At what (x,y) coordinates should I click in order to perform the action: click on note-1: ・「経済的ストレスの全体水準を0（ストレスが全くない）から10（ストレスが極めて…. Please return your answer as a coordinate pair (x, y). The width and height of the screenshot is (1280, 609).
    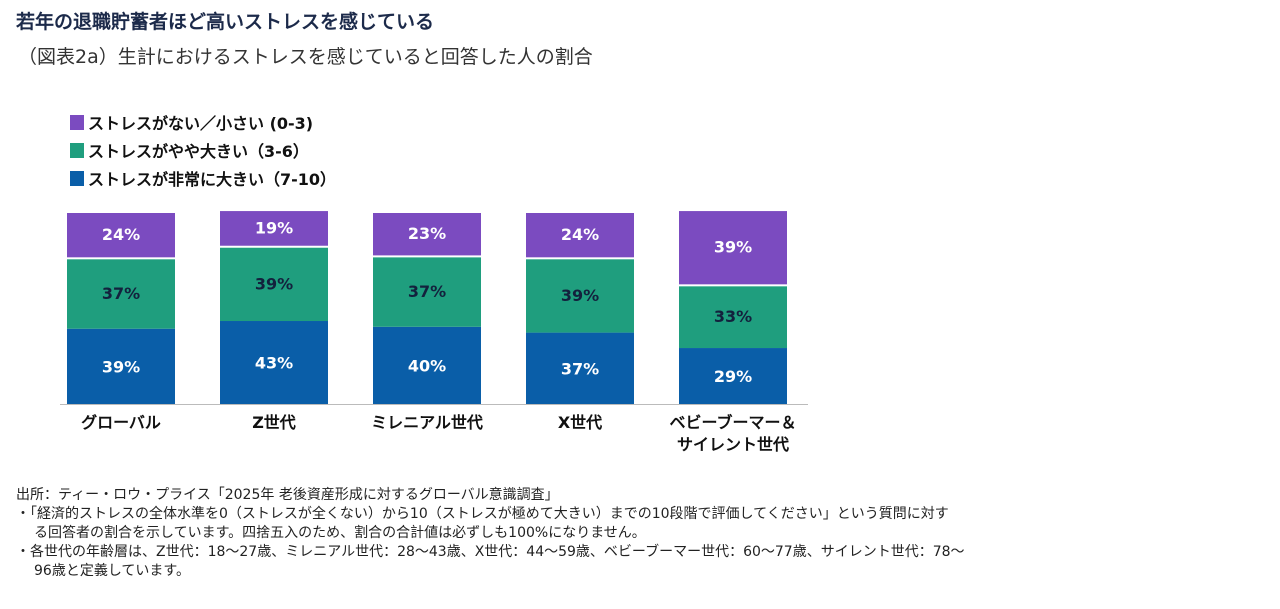
    Looking at the image, I should click on (482, 514).